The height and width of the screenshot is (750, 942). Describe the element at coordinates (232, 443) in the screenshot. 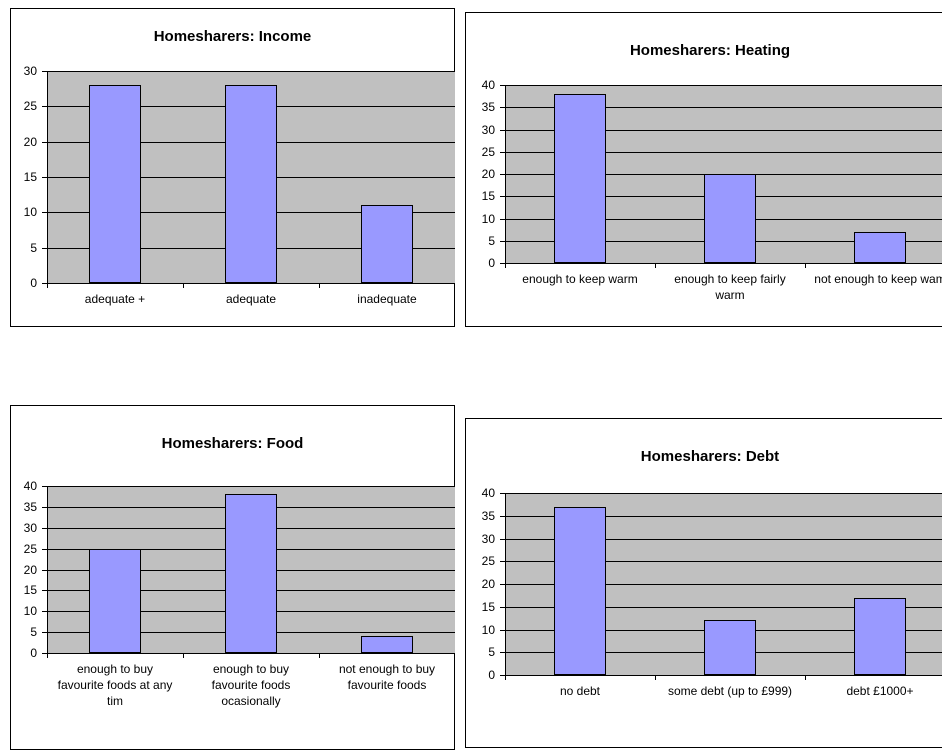

I see `chart-title: Homesharers: Food` at that location.